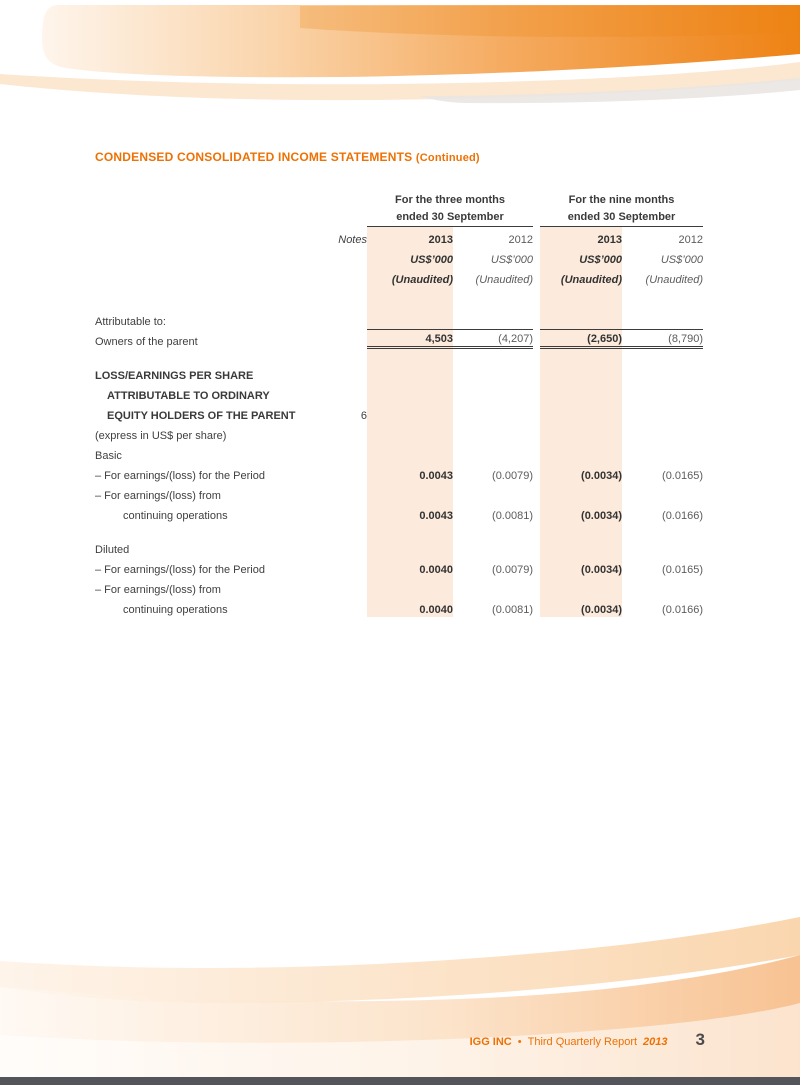 The width and height of the screenshot is (800, 1085). What do you see at coordinates (400, 1016) in the screenshot?
I see `footer-swoosh-main` at bounding box center [400, 1016].